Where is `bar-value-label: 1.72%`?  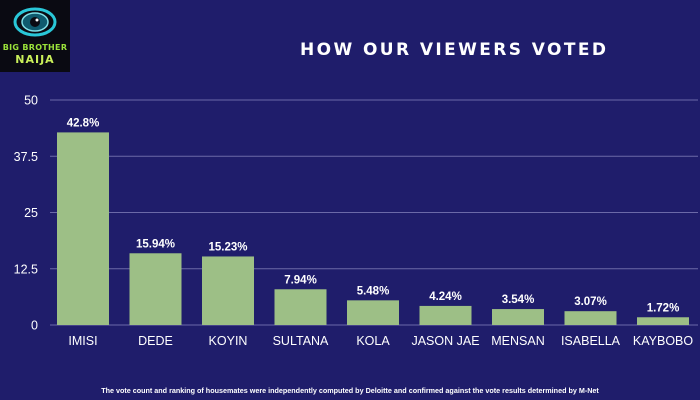
bar-value-label: 1.72% is located at coordinates (663, 308).